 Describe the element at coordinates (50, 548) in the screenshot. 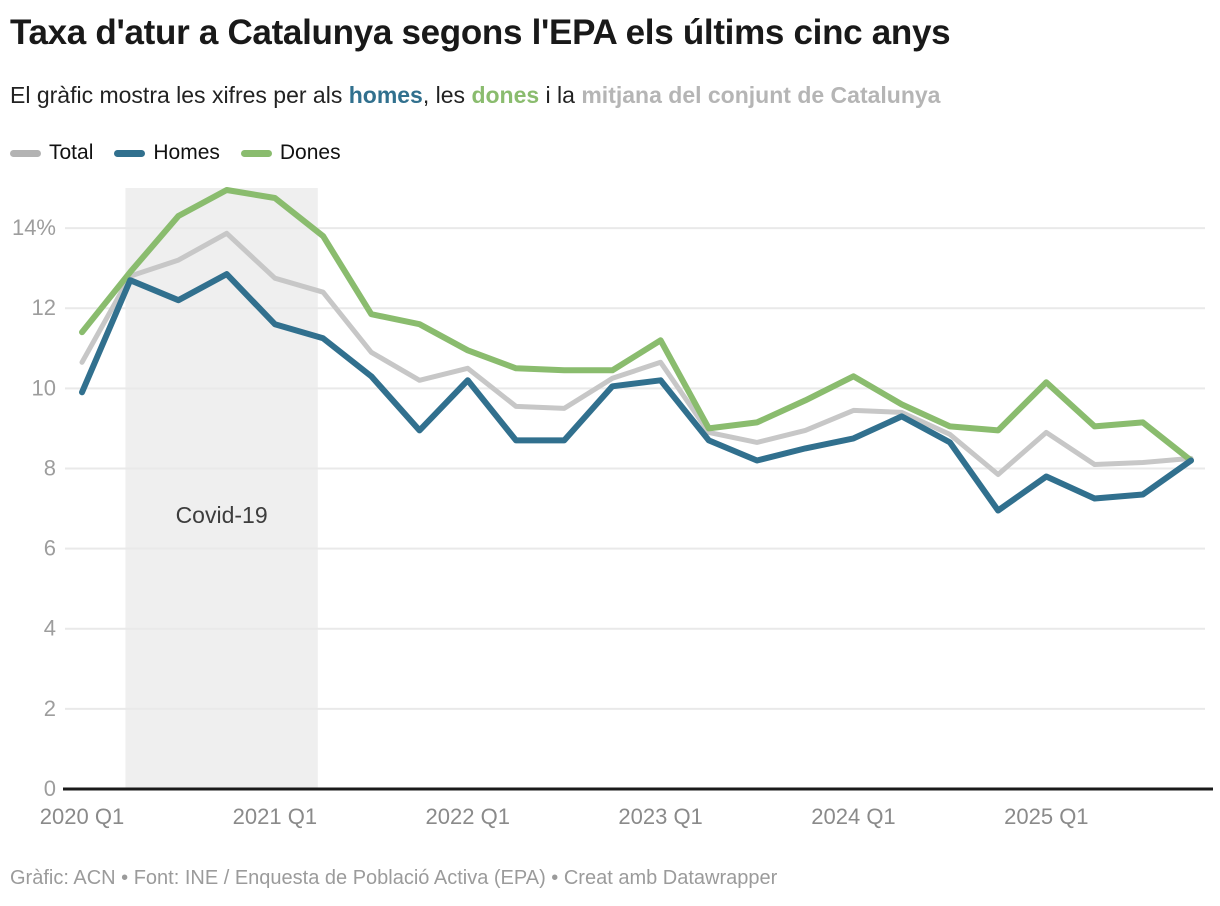

I see `y-axis-label: 6` at that location.